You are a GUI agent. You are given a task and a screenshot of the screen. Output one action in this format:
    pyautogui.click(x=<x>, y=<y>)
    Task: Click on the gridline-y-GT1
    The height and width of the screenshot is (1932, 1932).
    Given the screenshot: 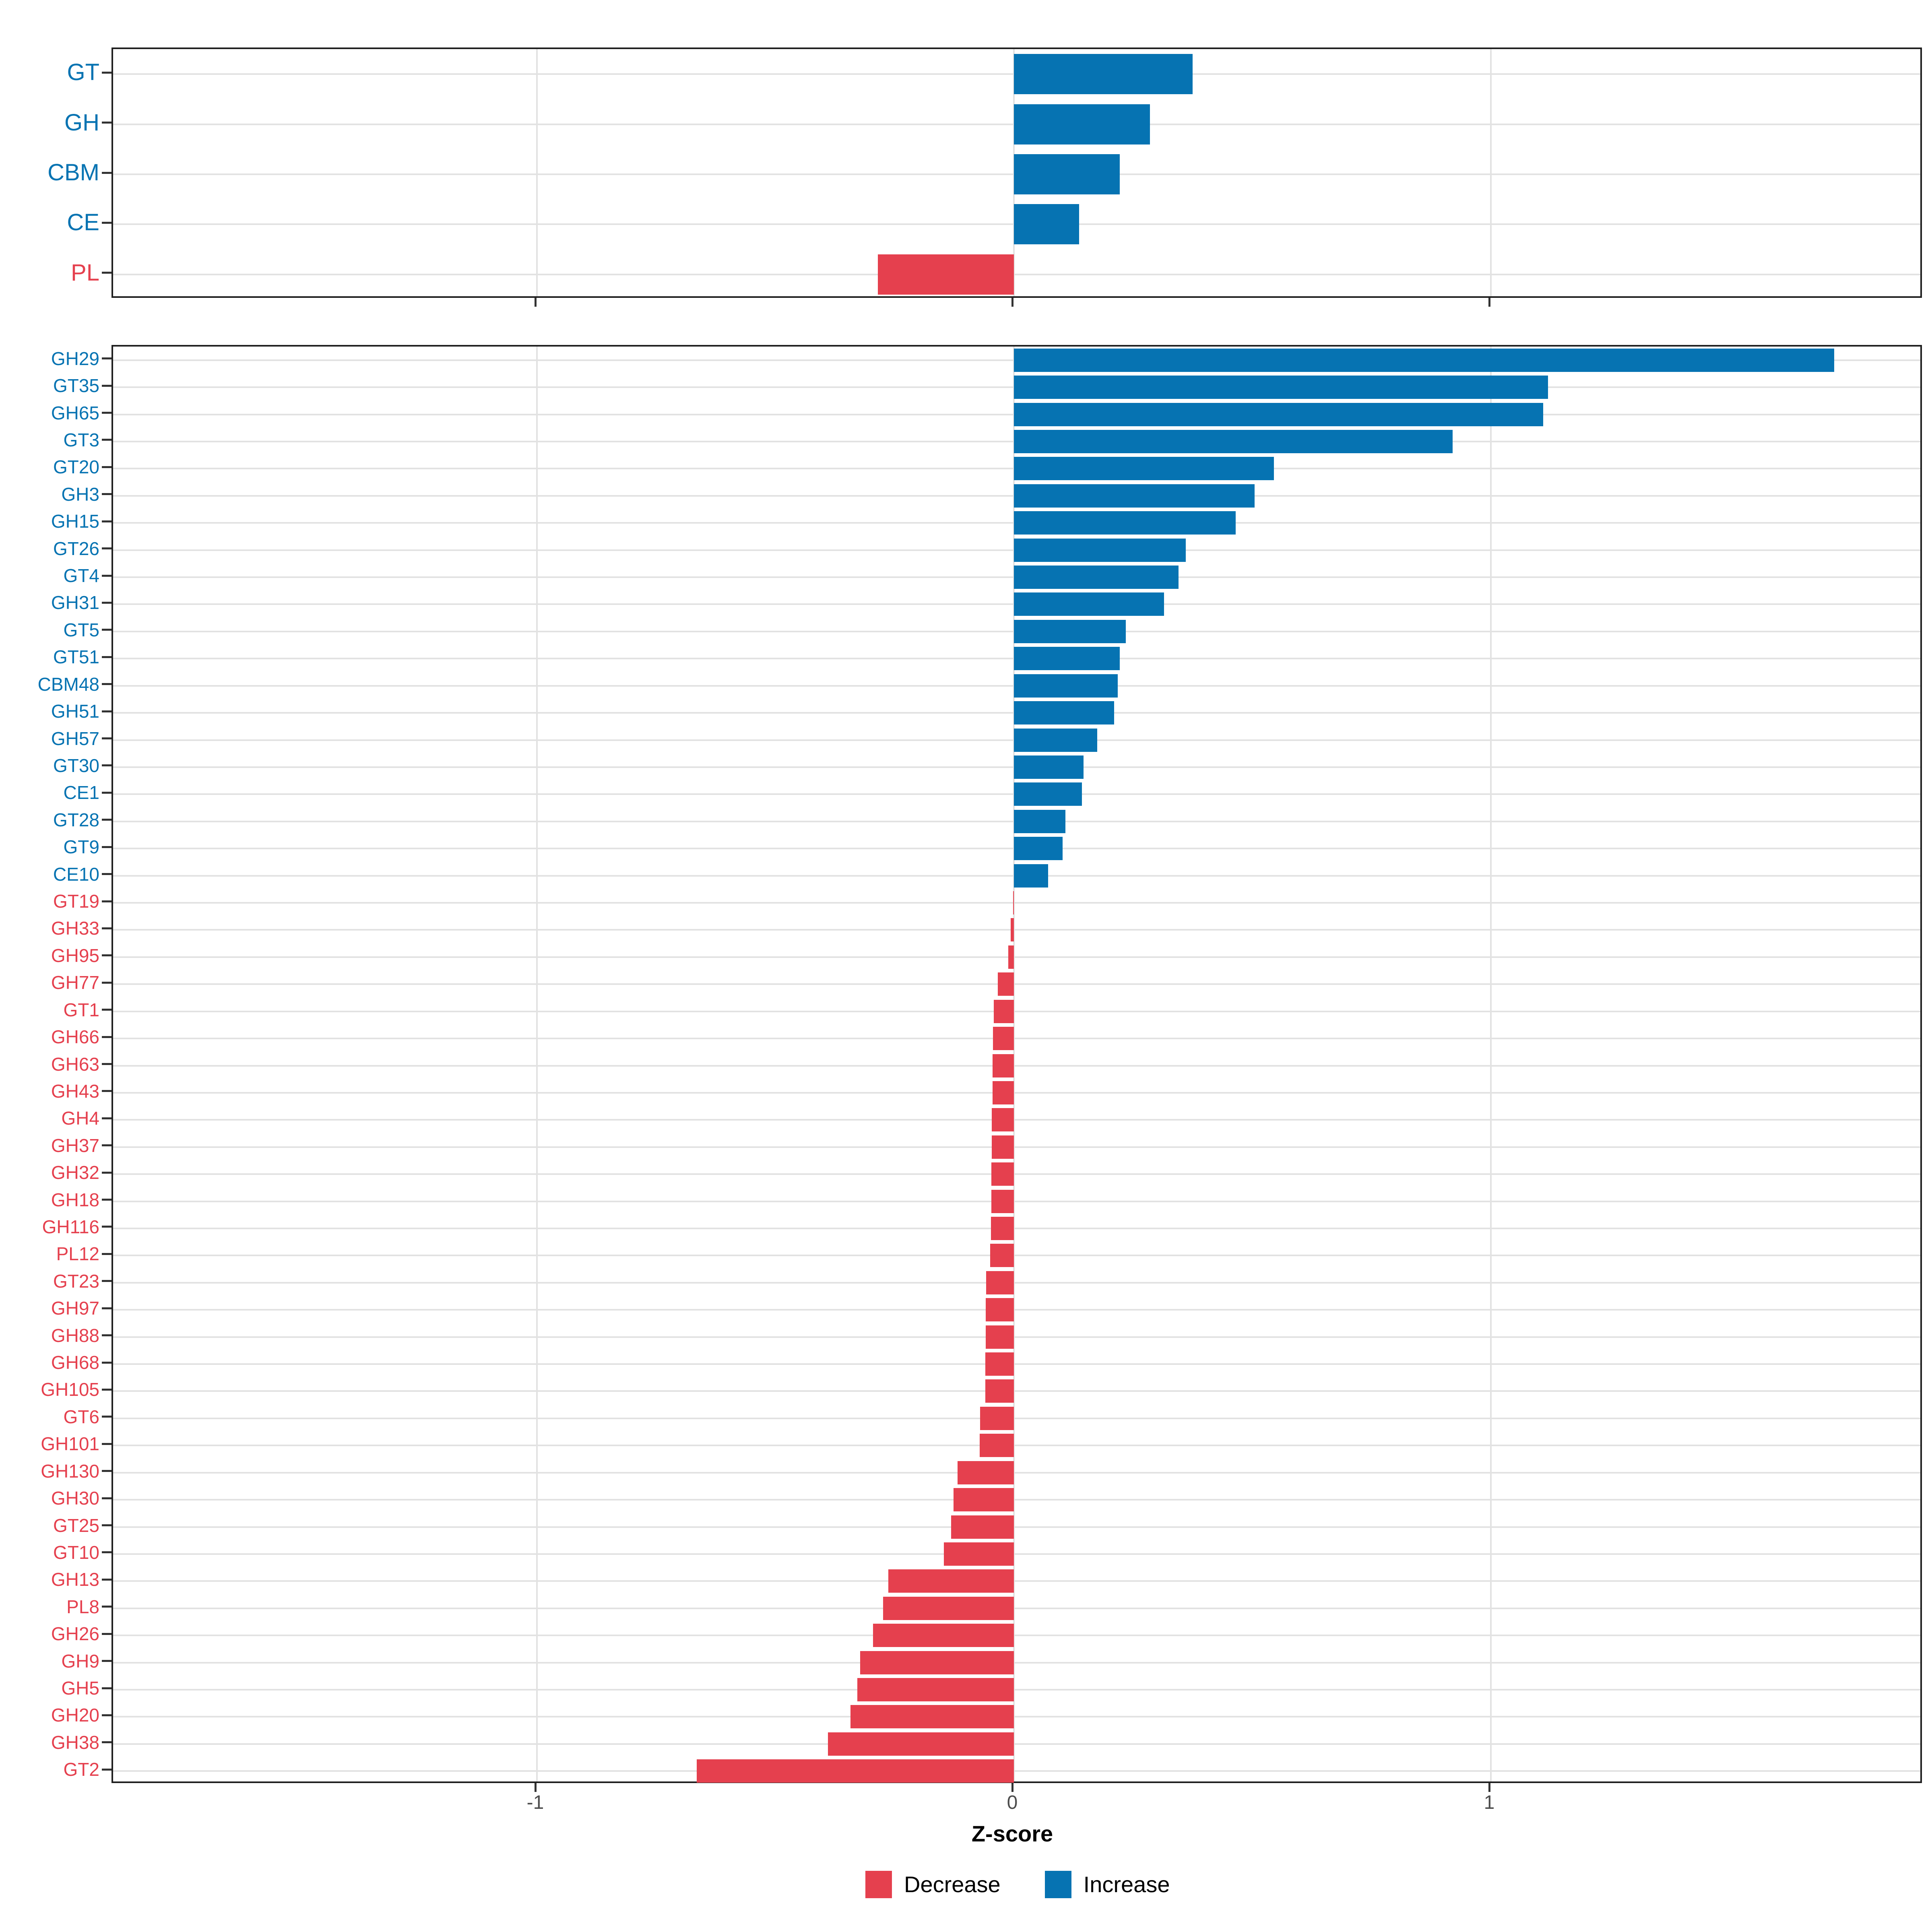 What is the action you would take?
    pyautogui.click(x=1016, y=1011)
    